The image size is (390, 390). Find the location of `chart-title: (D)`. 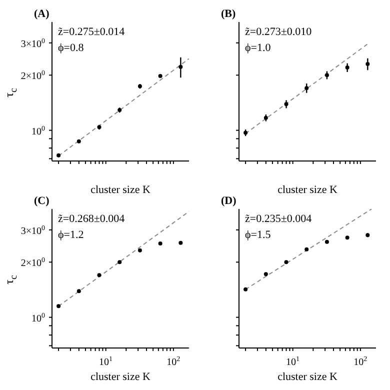

chart-title: (D) is located at coordinates (228, 201).